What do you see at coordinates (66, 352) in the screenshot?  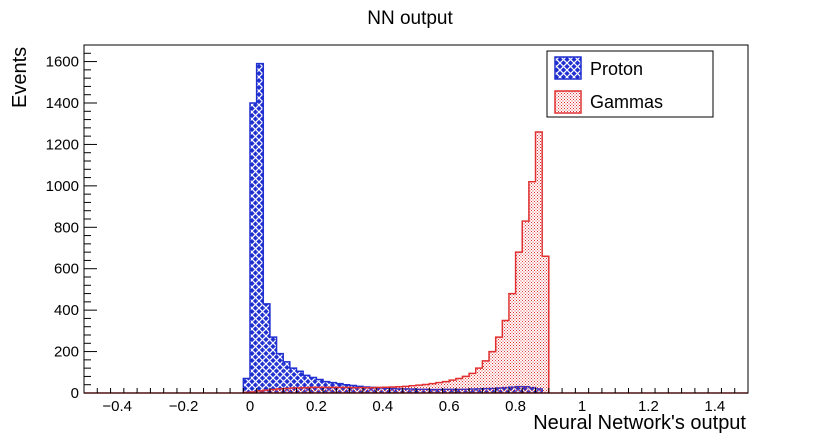 I see `y-tick-label: 200` at bounding box center [66, 352].